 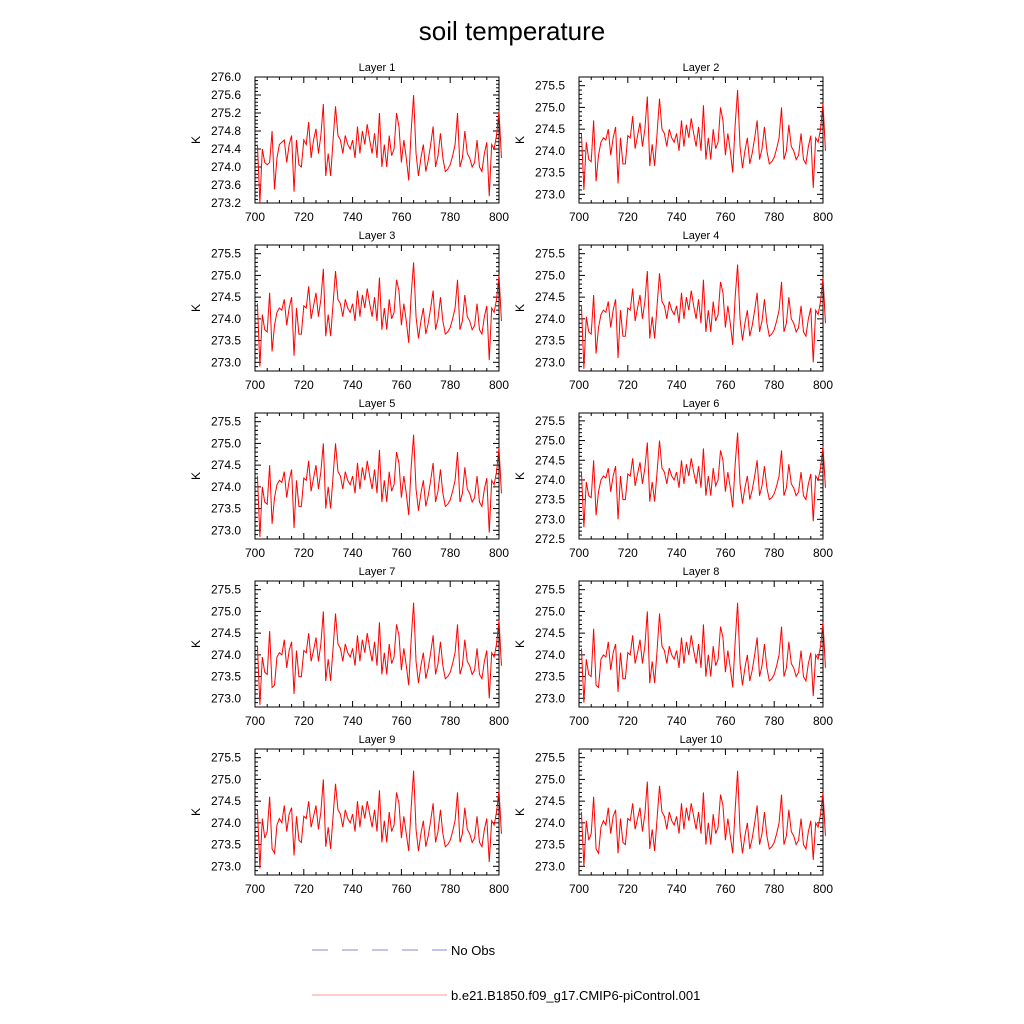 I want to click on panel-title: Layer 1, so click(x=377, y=68).